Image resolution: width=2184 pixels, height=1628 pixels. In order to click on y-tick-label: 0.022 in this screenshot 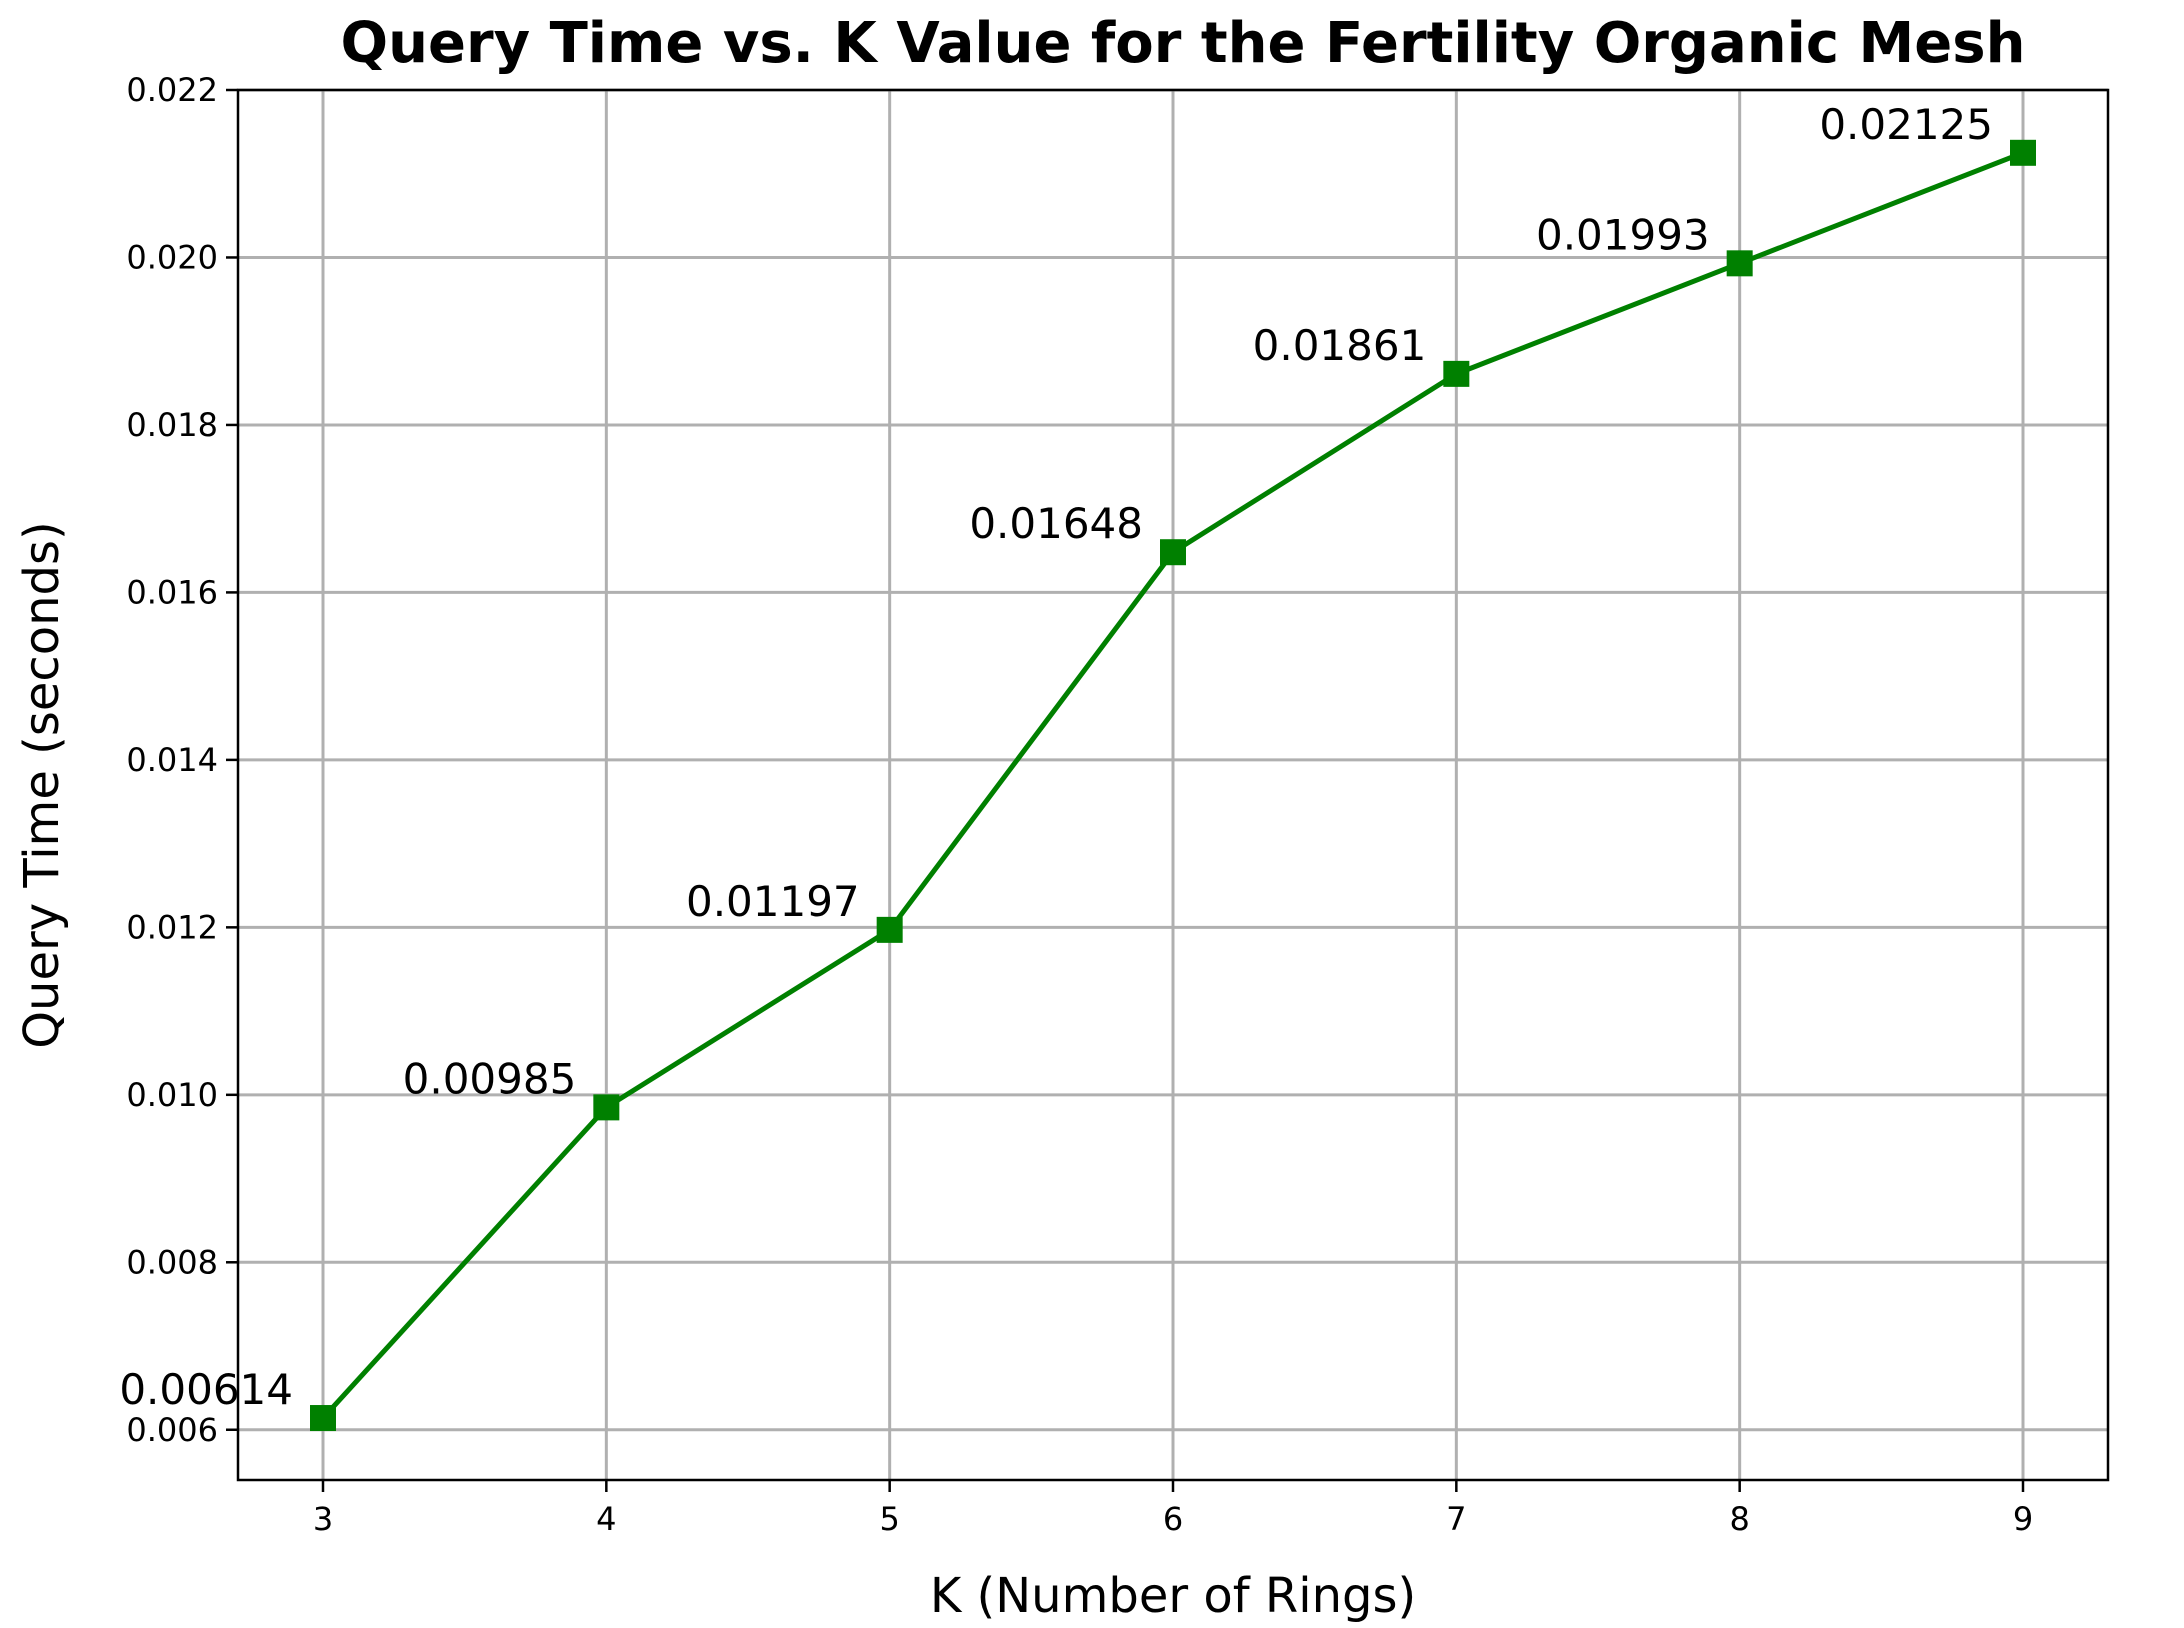, I will do `click(172, 90)`.